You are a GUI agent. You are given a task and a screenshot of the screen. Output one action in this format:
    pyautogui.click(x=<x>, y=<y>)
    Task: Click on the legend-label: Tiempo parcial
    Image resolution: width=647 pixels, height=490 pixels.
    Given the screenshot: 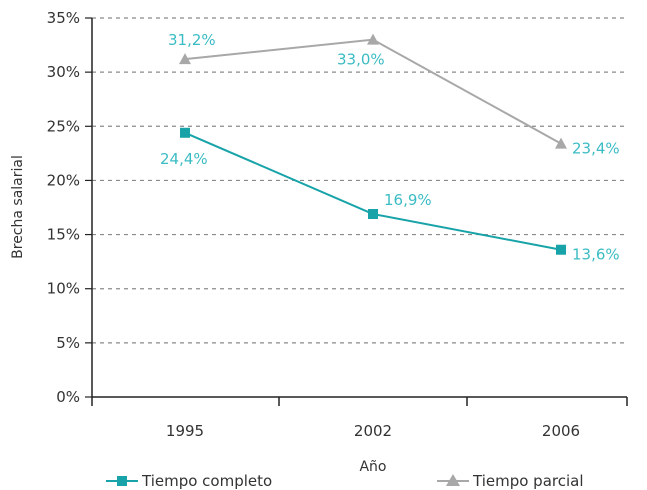 What is the action you would take?
    pyautogui.click(x=528, y=481)
    